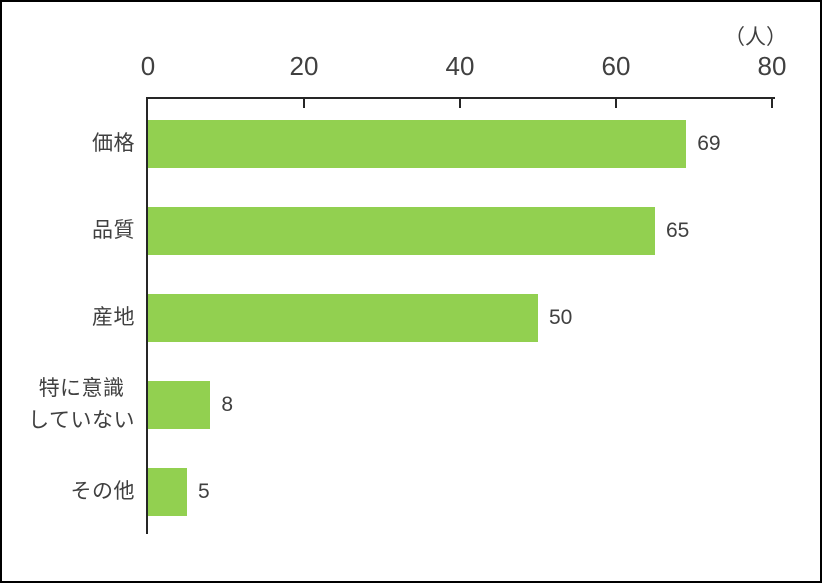 The width and height of the screenshot is (822, 583). What do you see at coordinates (113, 143) in the screenshot?
I see `category-label-text: 価格` at bounding box center [113, 143].